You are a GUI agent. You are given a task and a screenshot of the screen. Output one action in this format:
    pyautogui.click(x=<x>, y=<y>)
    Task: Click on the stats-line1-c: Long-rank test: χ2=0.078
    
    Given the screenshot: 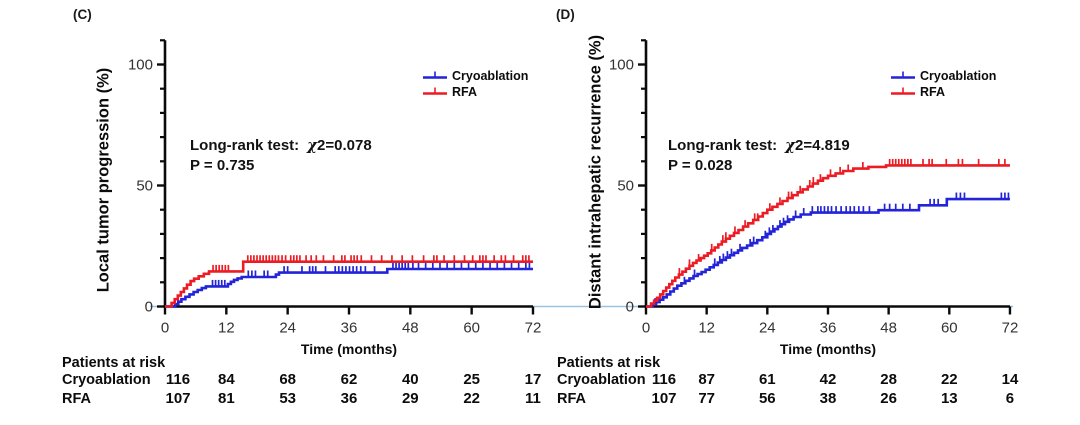 What is the action you would take?
    pyautogui.click(x=281, y=145)
    